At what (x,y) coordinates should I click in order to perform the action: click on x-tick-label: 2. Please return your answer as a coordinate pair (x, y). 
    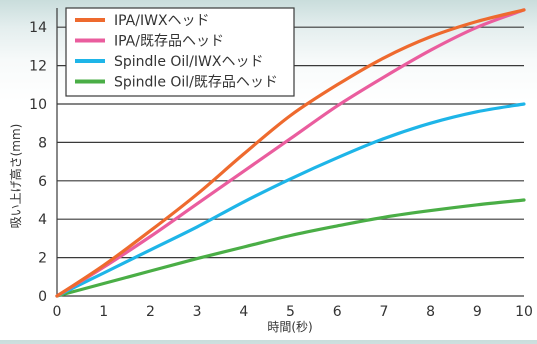
    Looking at the image, I should click on (150, 312).